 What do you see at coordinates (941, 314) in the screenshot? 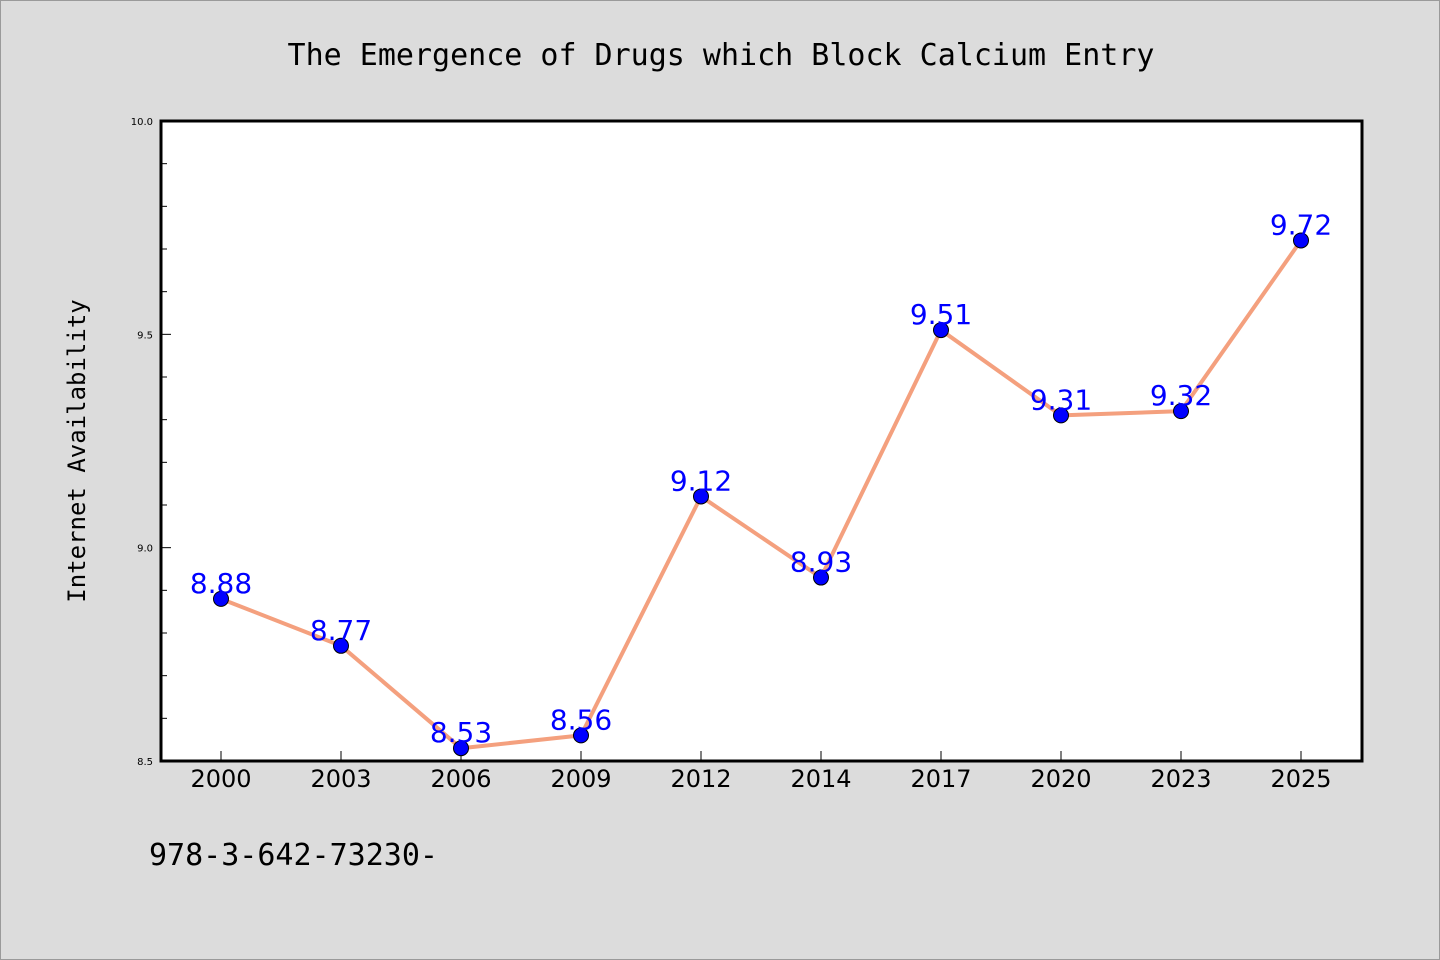
I see `data-label: 9.51` at bounding box center [941, 314].